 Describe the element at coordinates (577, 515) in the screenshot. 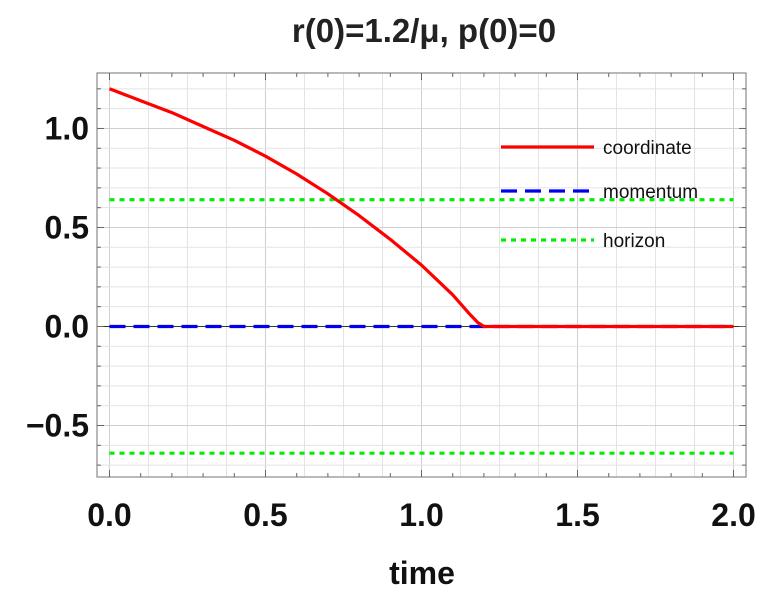

I see `x-tick-label: 1.5` at that location.